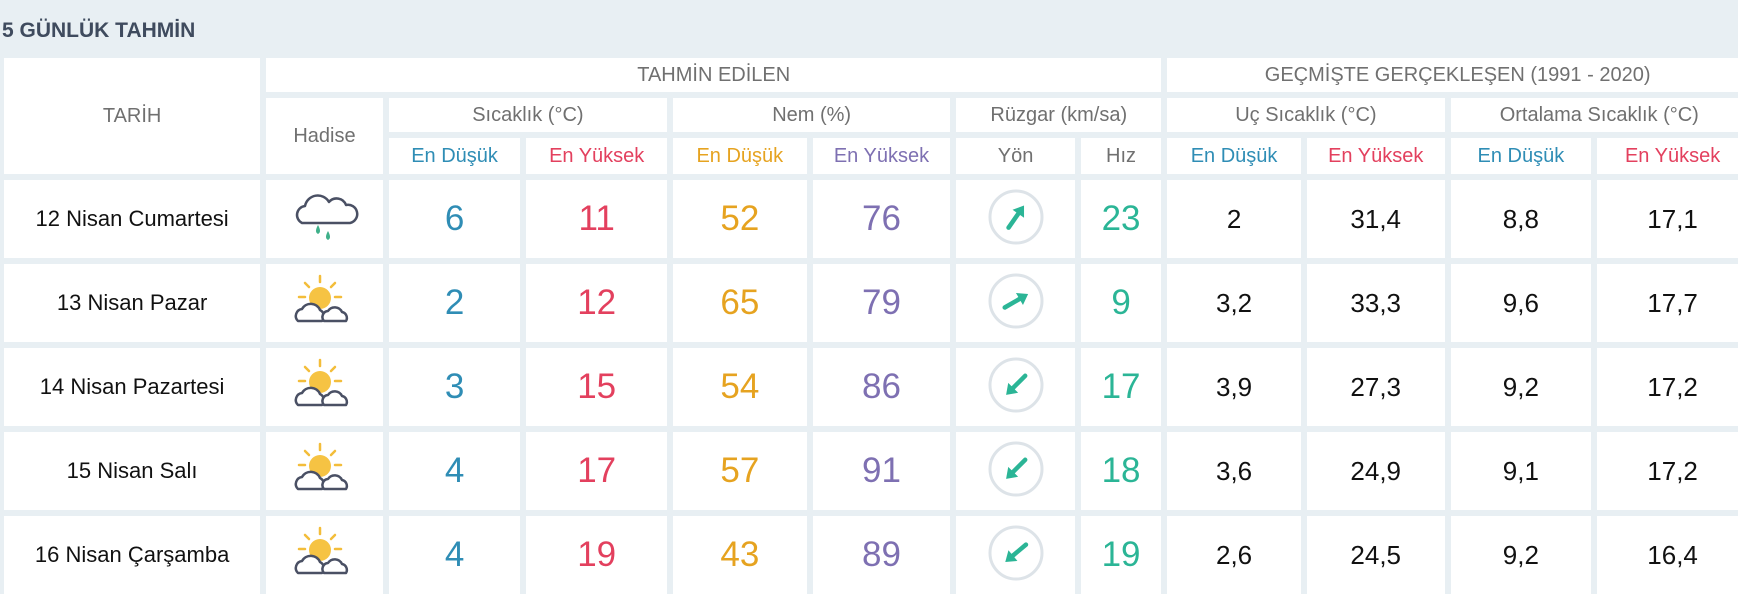 The height and width of the screenshot is (594, 1738). What do you see at coordinates (324, 136) in the screenshot?
I see `header-cell: Hadise` at bounding box center [324, 136].